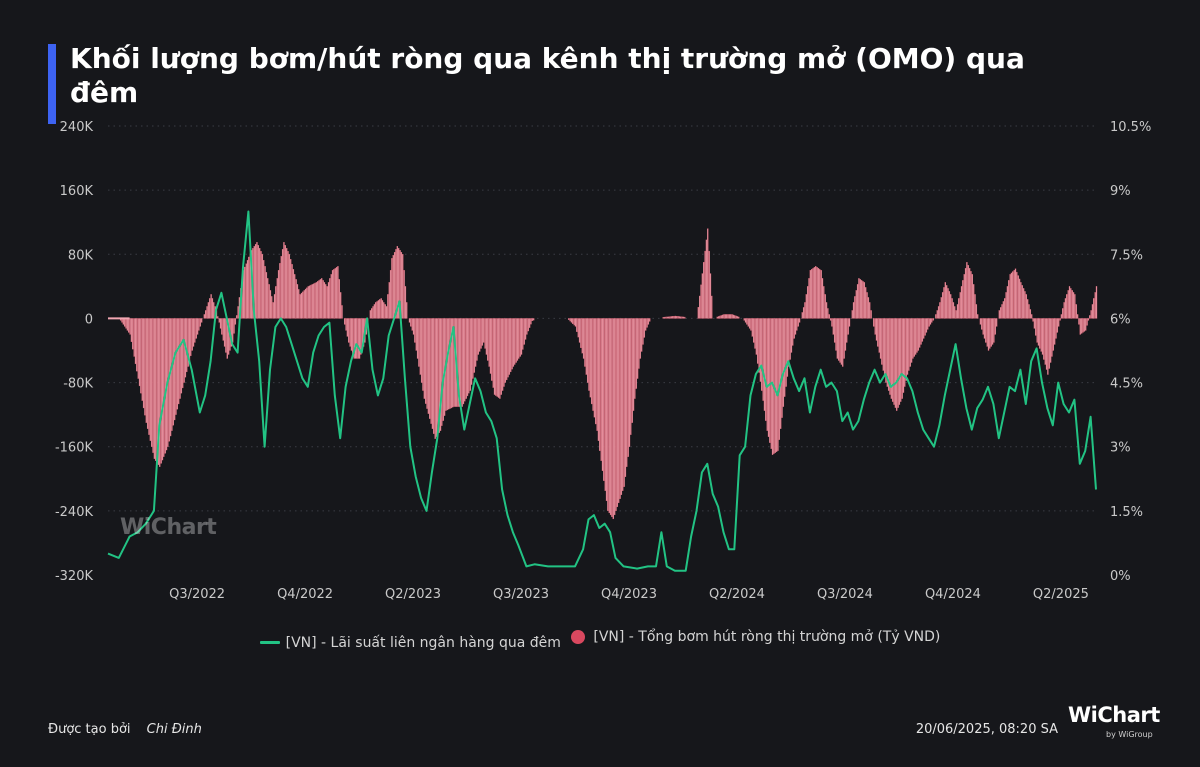 The image size is (1200, 767). What do you see at coordinates (413, 594) in the screenshot?
I see `x-tick-label: Q2/2023` at bounding box center [413, 594].